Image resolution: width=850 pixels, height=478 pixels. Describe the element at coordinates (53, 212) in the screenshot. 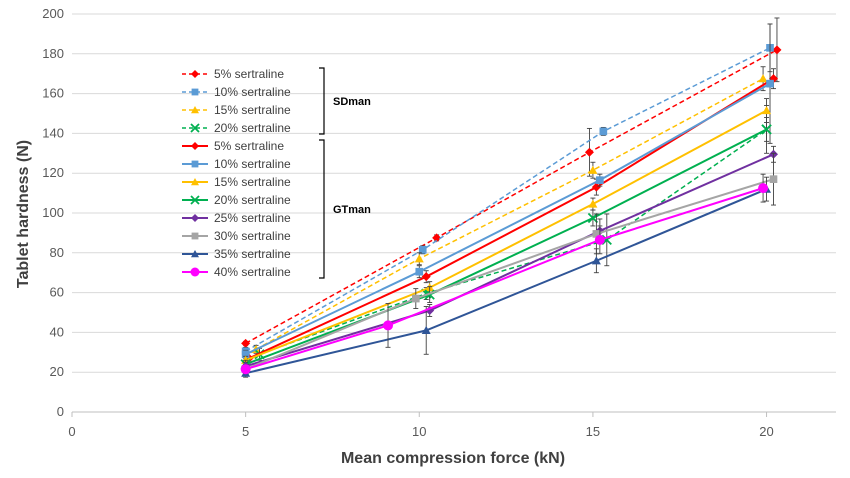

I see `y-tick-label: 100` at that location.